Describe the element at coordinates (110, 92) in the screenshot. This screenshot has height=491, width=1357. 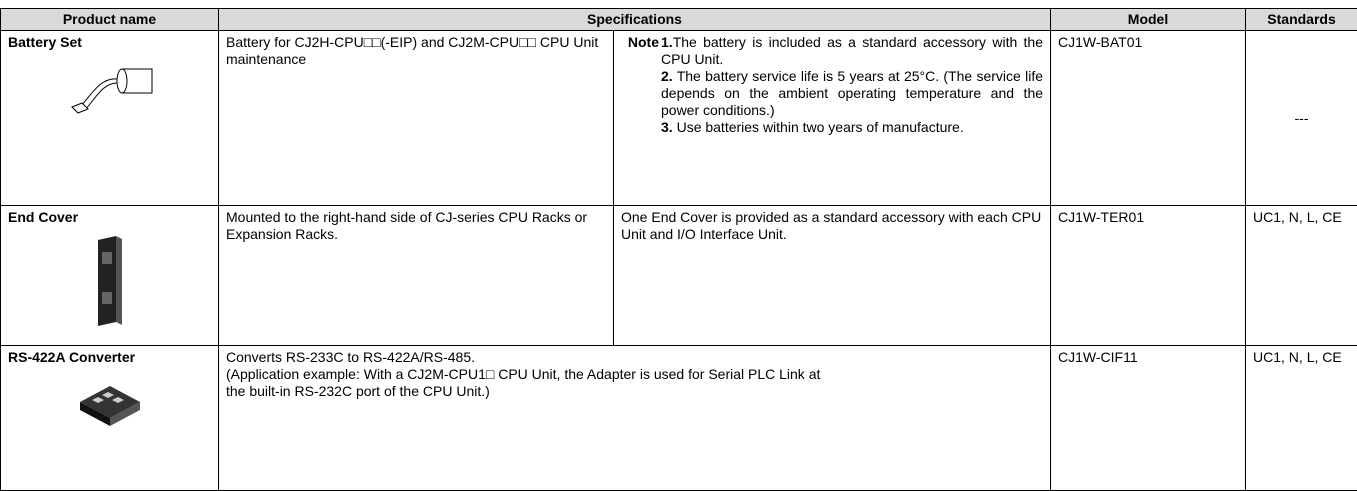
I see `battery-icon` at that location.